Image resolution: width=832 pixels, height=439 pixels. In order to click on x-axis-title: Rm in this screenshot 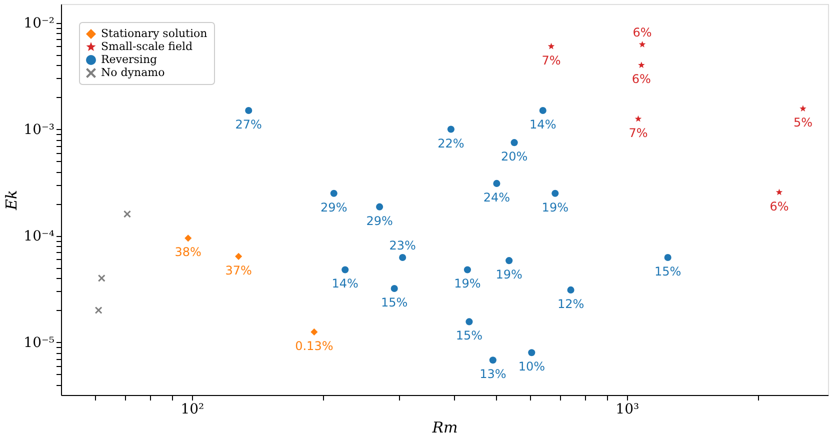, I will do `click(444, 427)`.